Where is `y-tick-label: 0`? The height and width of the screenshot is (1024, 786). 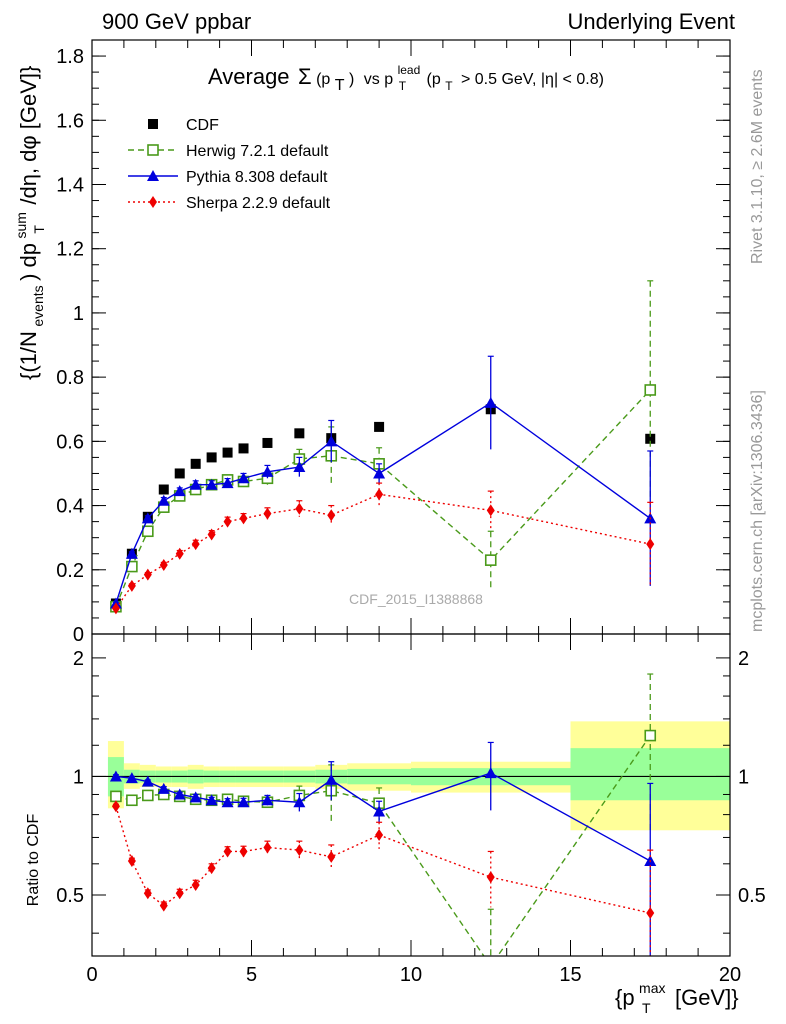 y-tick-label: 0 is located at coordinates (78, 635).